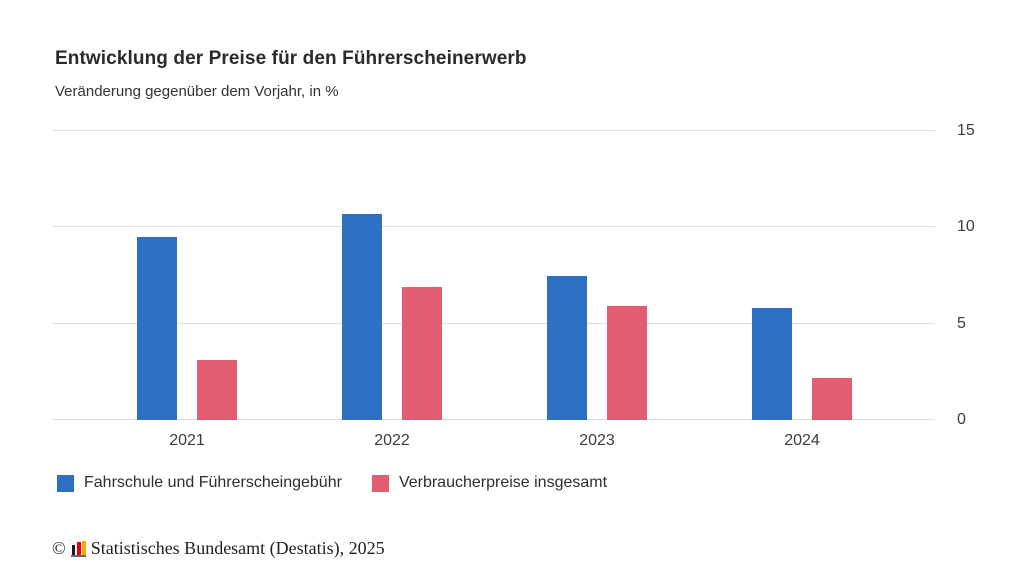 This screenshot has width=1030, height=579. I want to click on y-tick-label: 15, so click(966, 130).